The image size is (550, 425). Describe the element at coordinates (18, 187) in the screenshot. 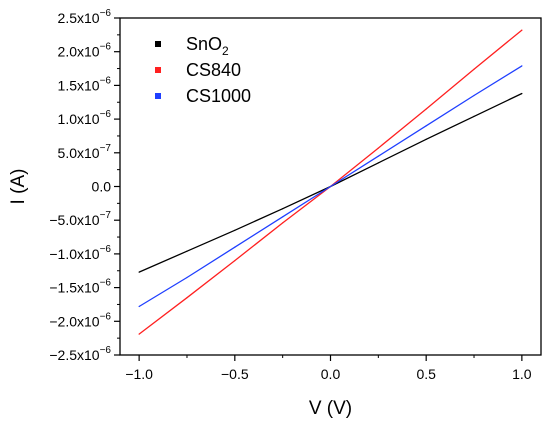

I see `y-axis-title: I (A)` at that location.